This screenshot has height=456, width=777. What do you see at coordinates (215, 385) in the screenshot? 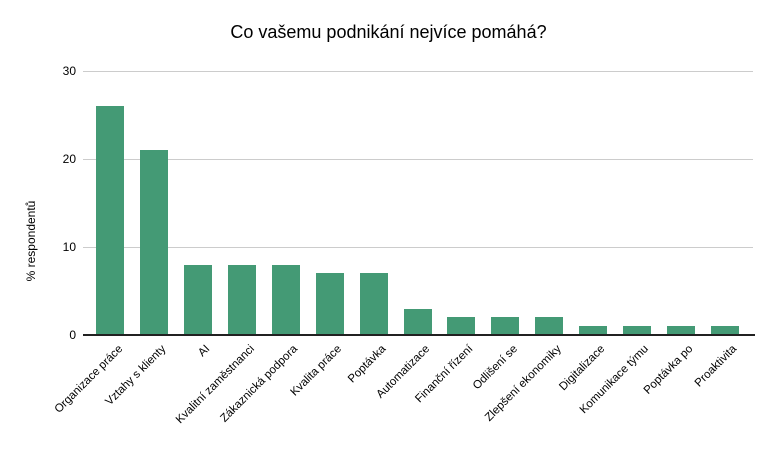
I see `x-axis-label-3: Kvalitní zaměstnanci` at bounding box center [215, 385].